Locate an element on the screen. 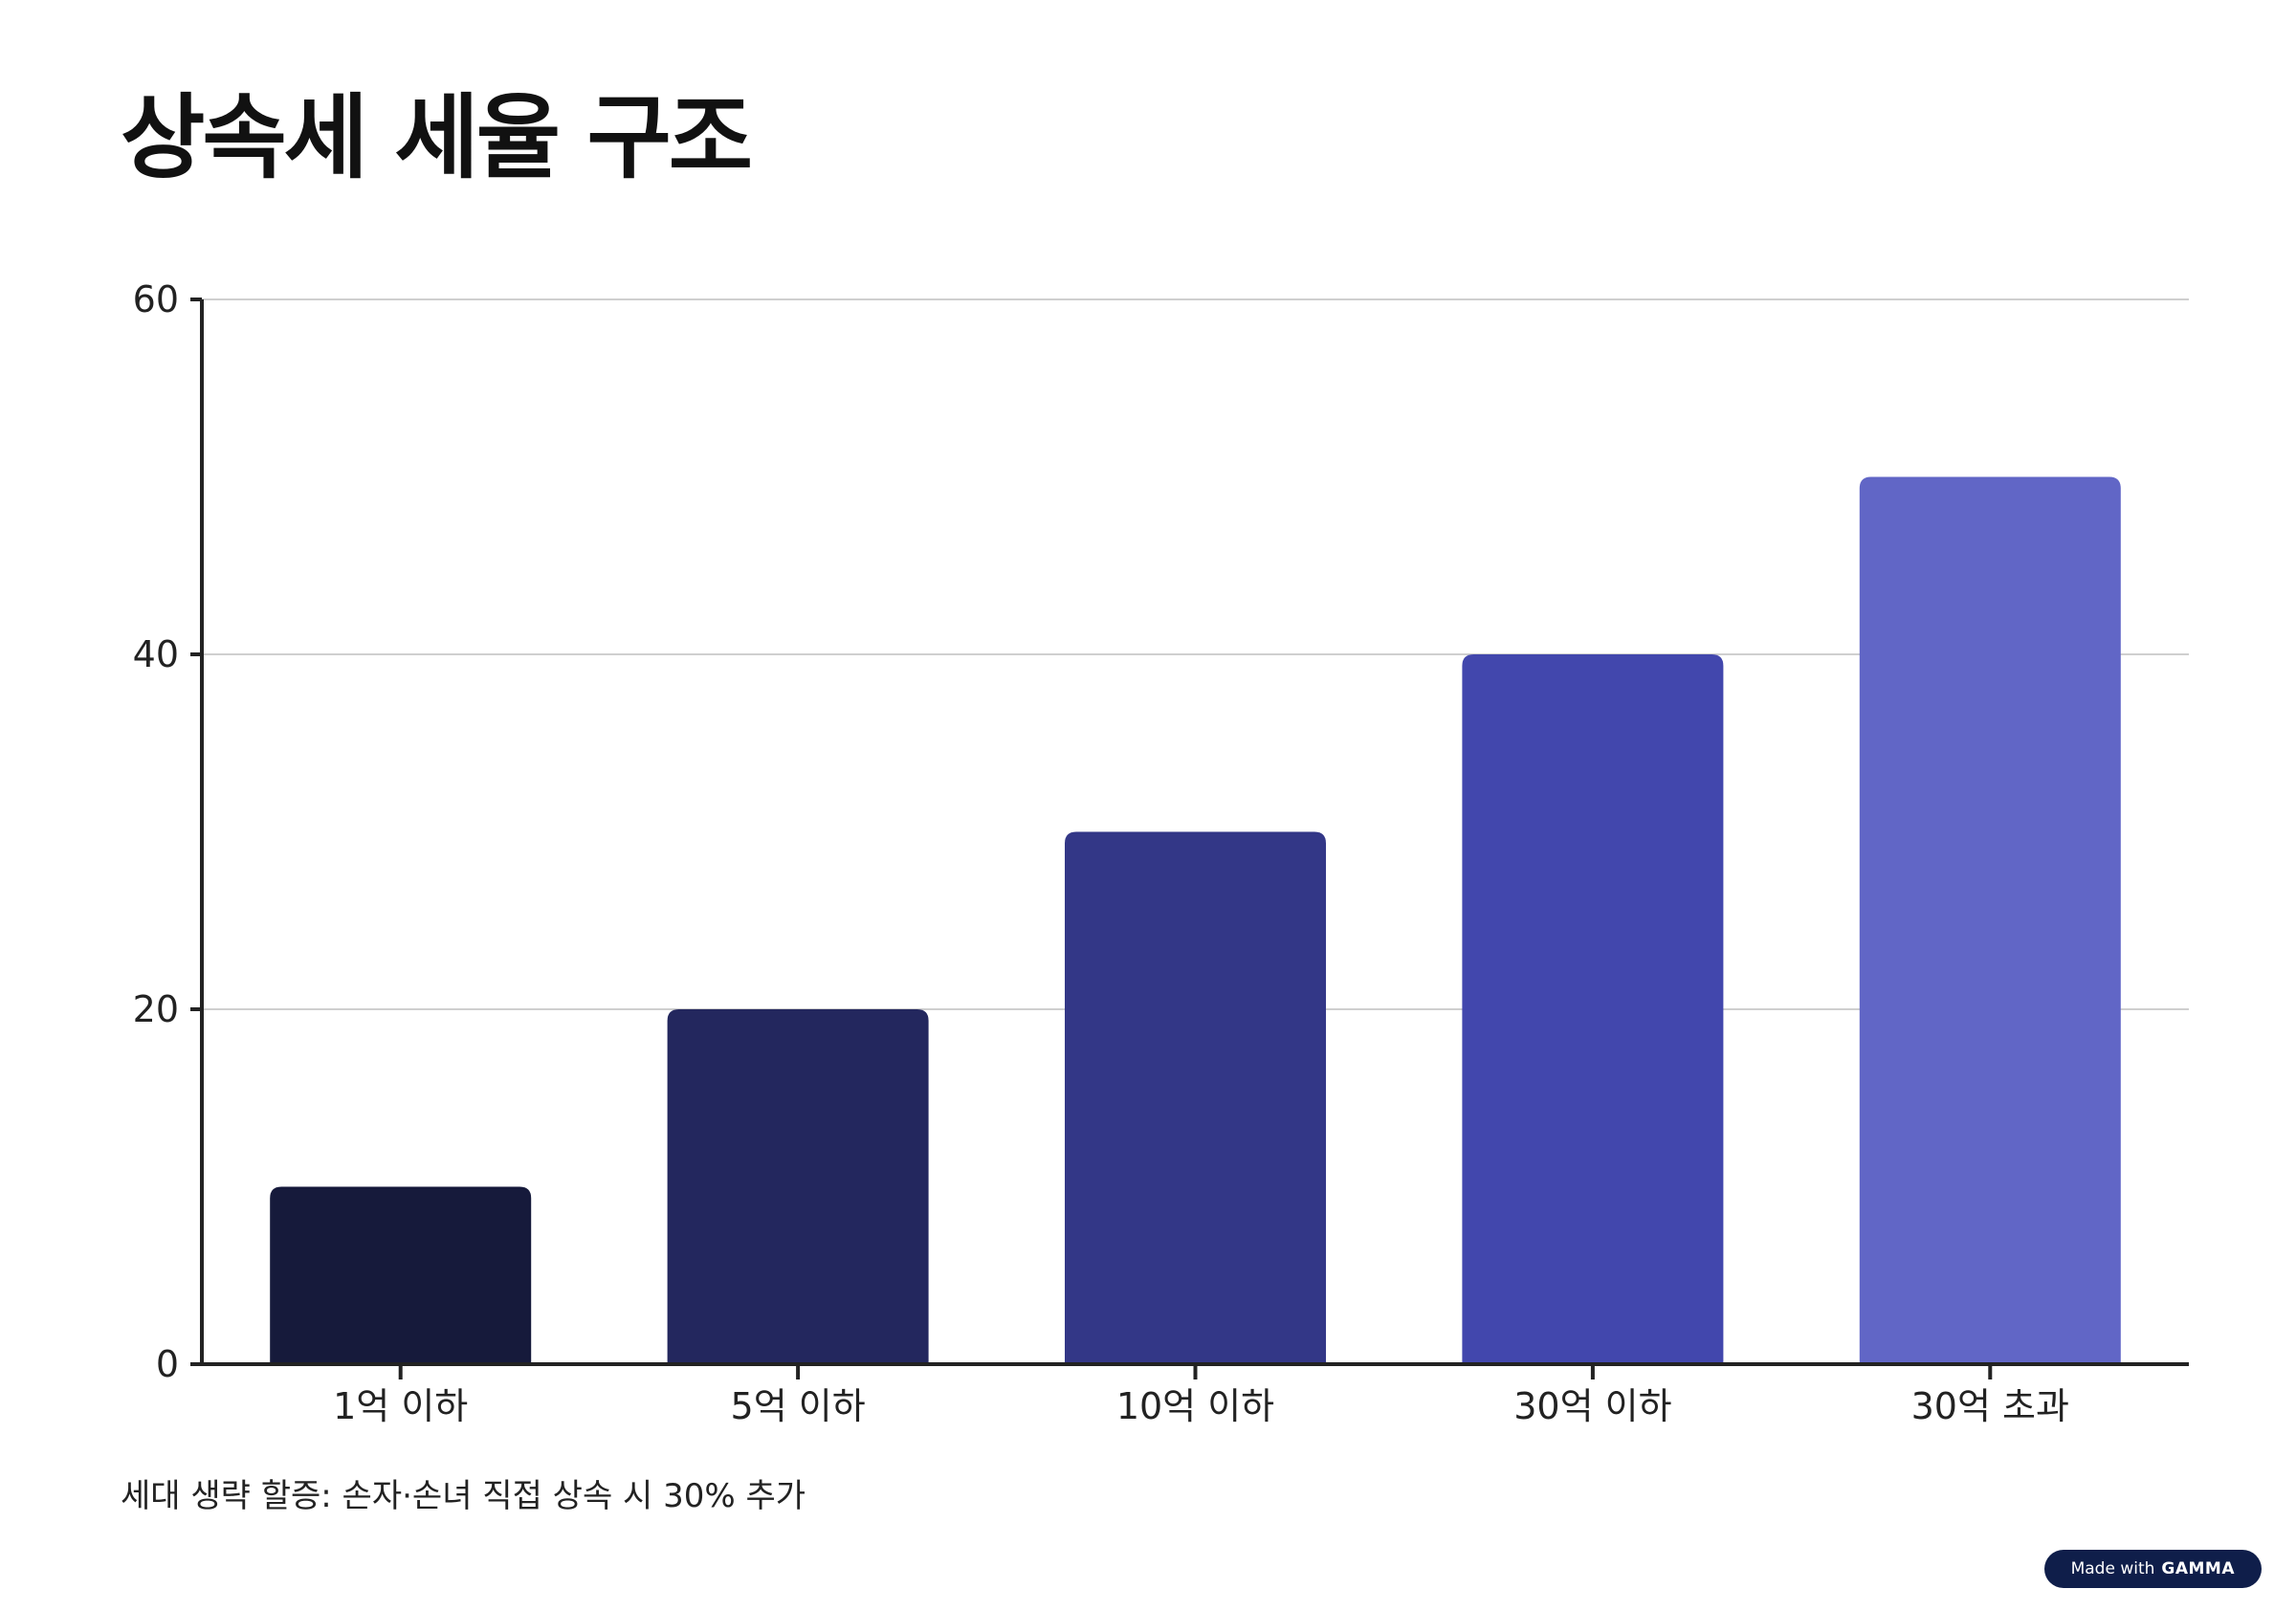 This screenshot has width=2296, height=1611. x-tick-label: 10억 이하 is located at coordinates (1195, 1406).